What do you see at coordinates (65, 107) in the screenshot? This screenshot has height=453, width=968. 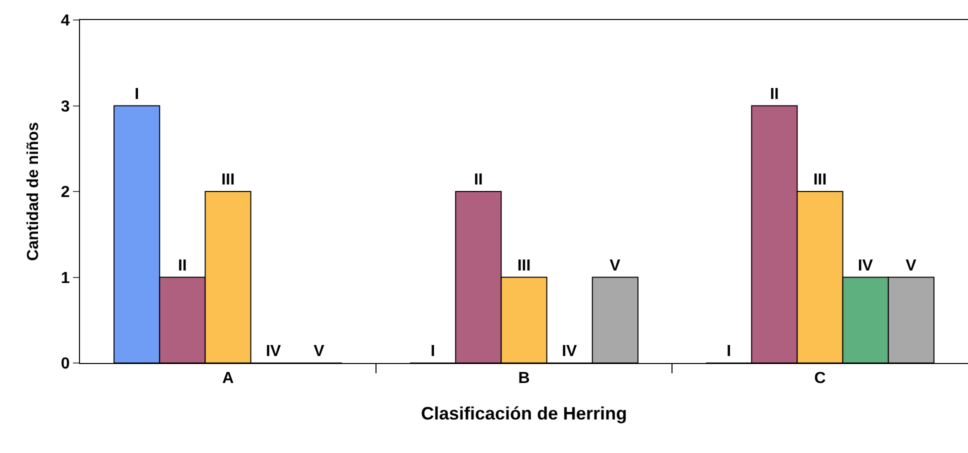 I see `y-tick-label: 3` at bounding box center [65, 107].